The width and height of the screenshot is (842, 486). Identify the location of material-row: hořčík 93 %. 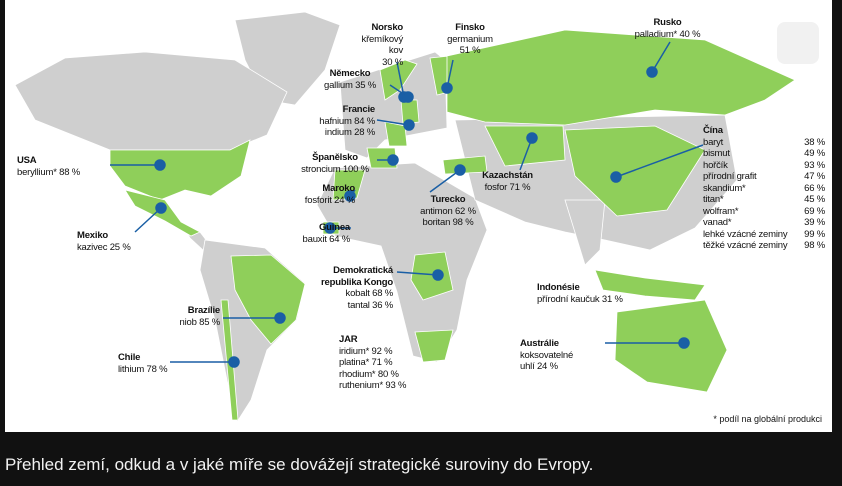
(764, 166).